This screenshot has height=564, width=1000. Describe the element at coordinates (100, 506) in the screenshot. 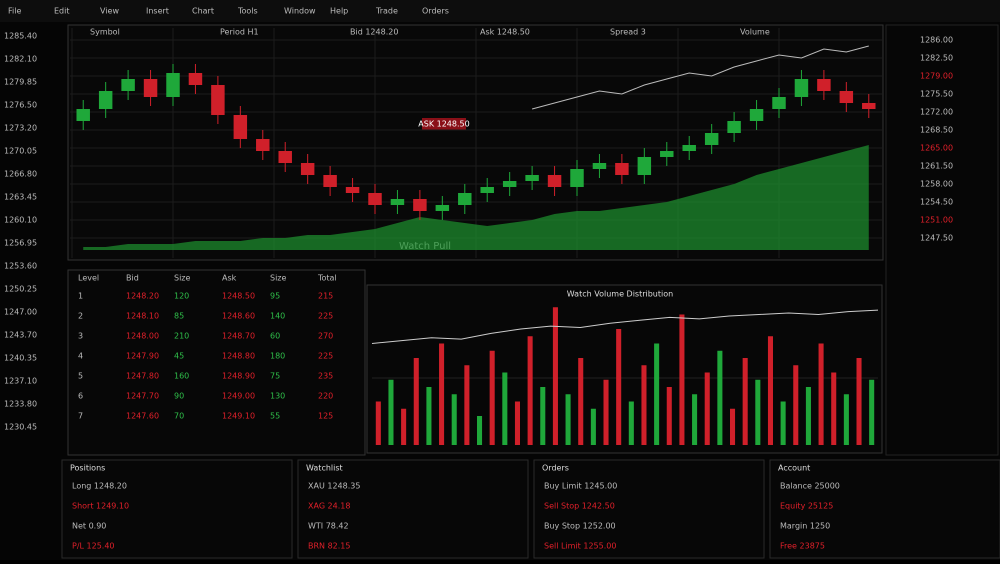

I see `panel-row: Short 1249.10` at that location.